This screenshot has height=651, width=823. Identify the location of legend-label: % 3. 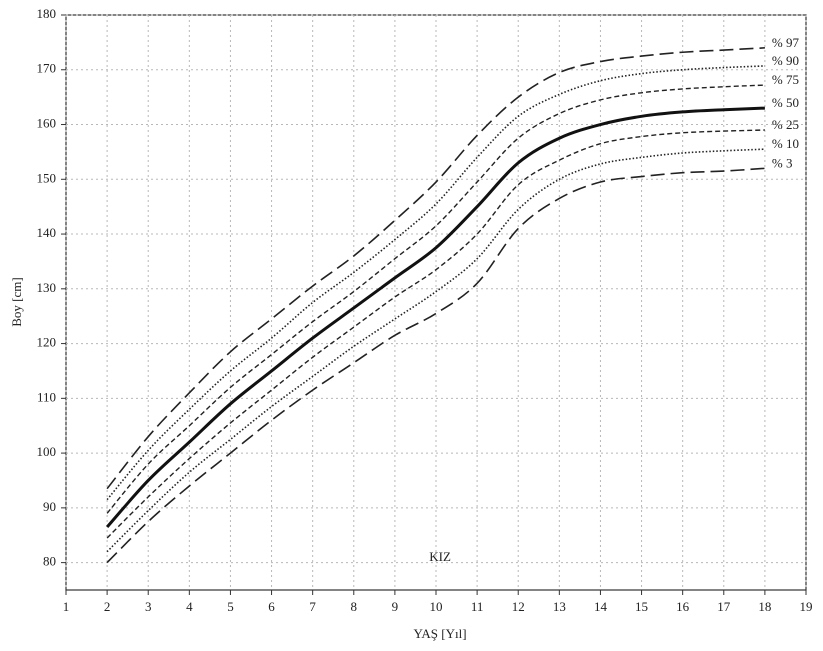
(782, 162).